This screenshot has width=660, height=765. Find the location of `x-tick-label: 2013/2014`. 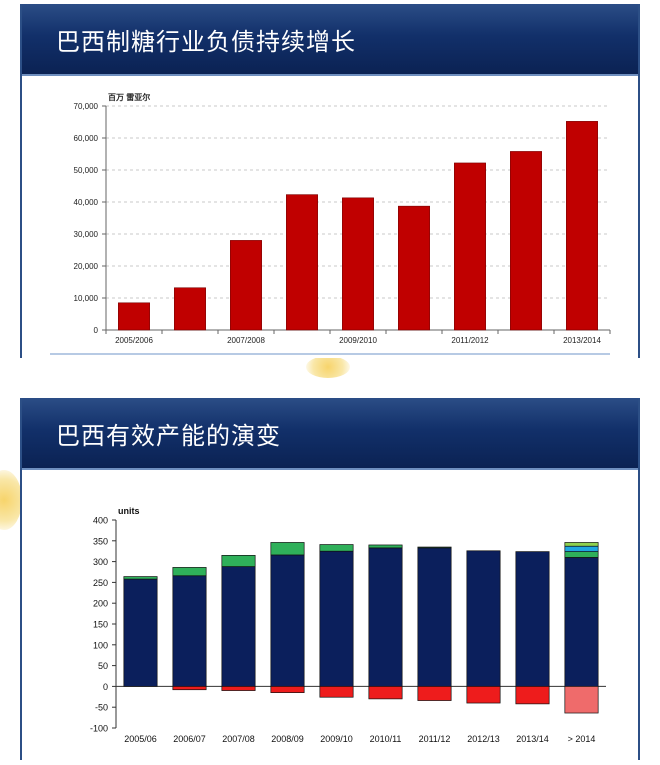

x-tick-label: 2013/2014 is located at coordinates (582, 340).